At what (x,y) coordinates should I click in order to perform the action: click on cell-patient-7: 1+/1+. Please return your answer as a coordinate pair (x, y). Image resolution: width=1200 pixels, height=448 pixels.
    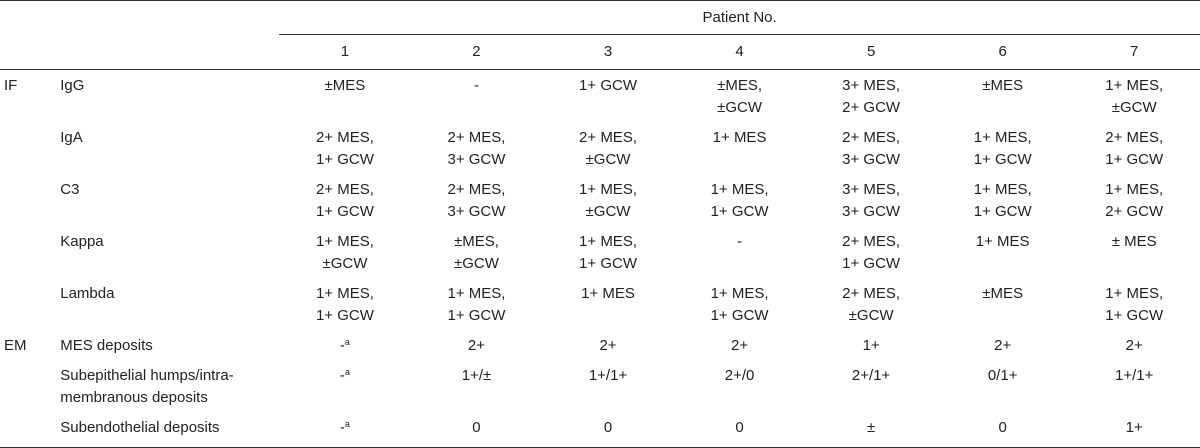
    Looking at the image, I should click on (1134, 386).